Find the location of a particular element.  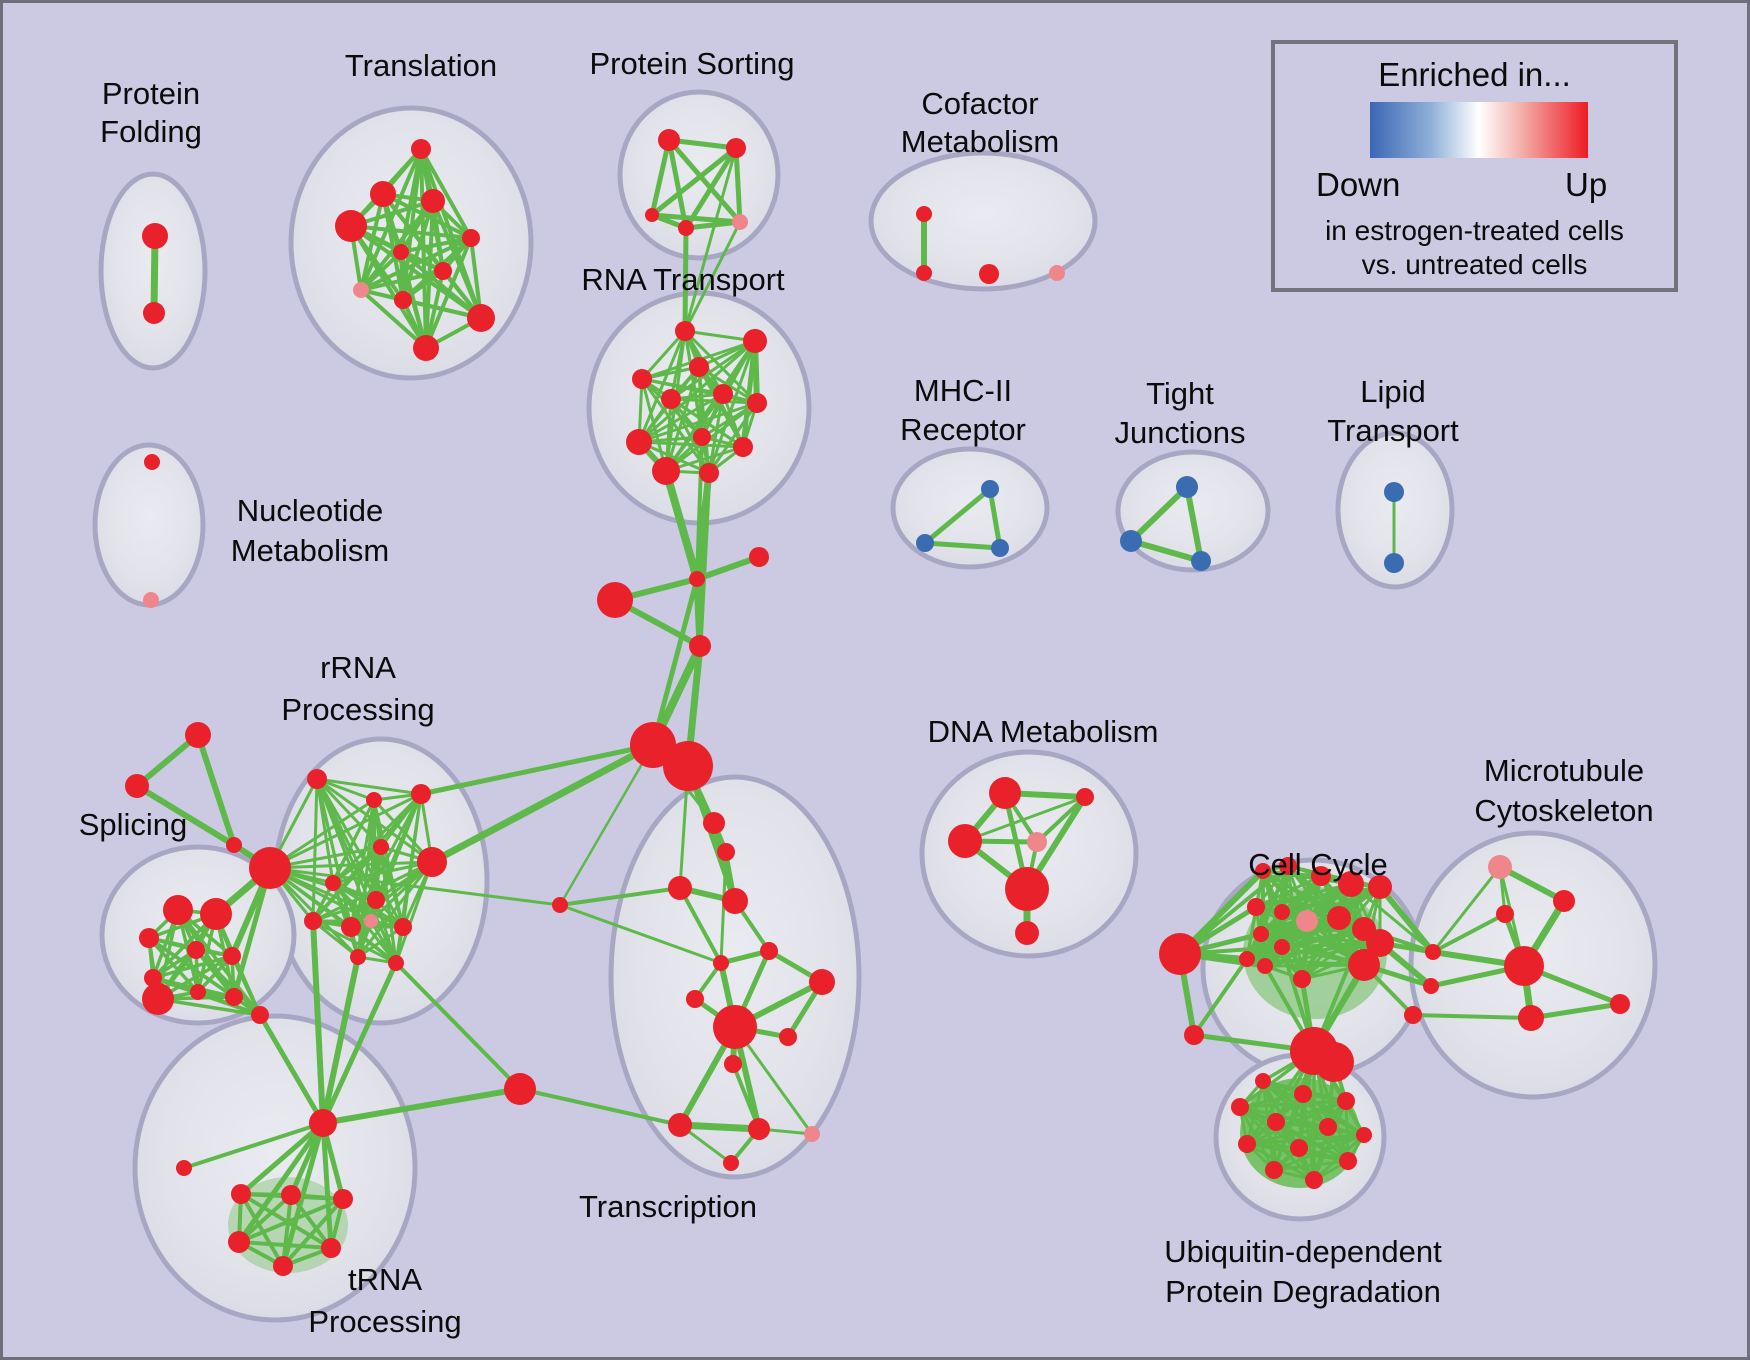

edge-rr5-hub1 is located at coordinates (542, 803).